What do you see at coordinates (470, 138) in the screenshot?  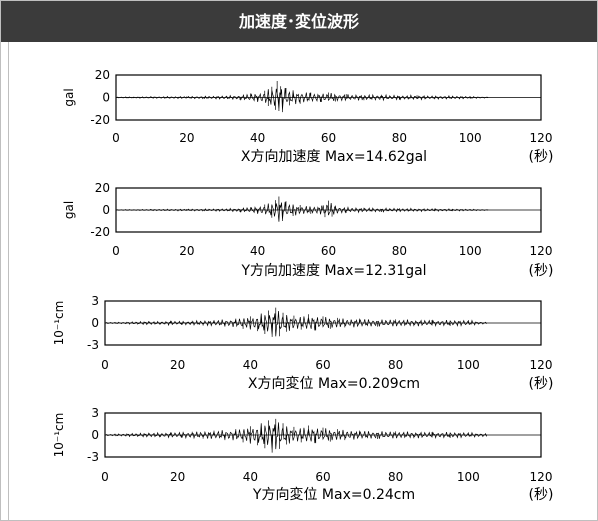 I see `x-tick-label-1-6: 100` at bounding box center [470, 138].